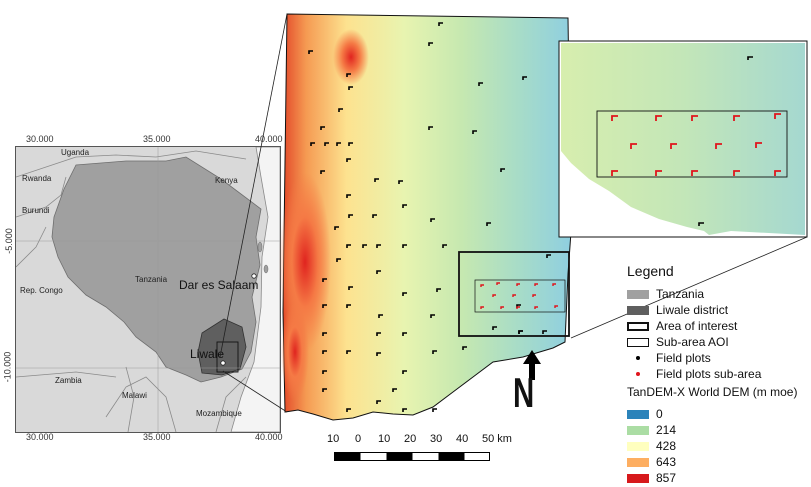 The image size is (811, 487). What do you see at coordinates (157, 139) in the screenshot?
I see `coord-top-35: 35.000` at bounding box center [157, 139].